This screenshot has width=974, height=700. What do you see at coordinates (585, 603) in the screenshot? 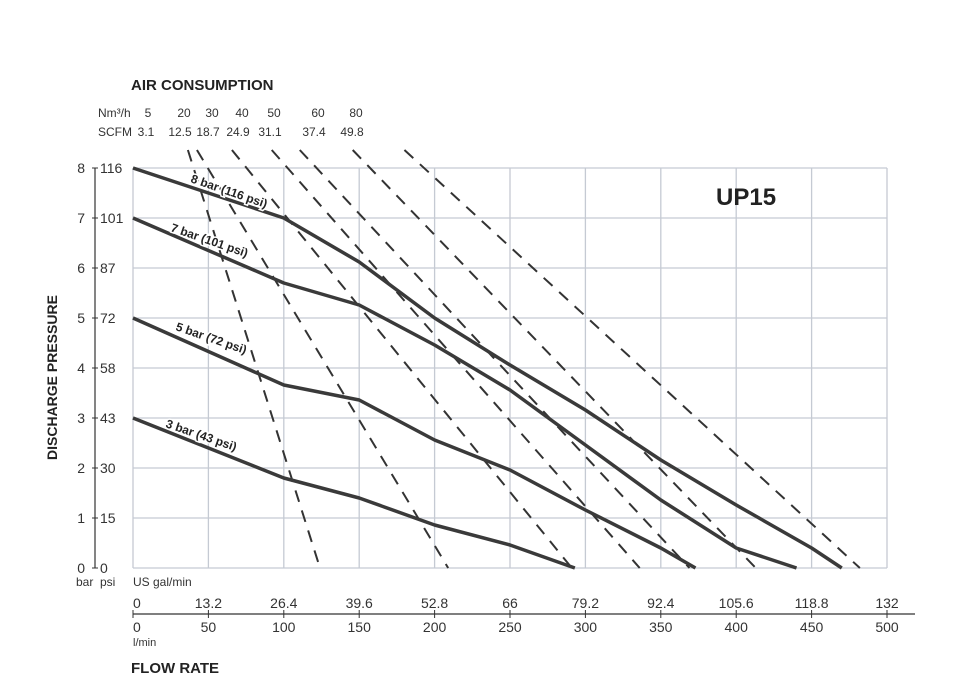
I see `x-tick-gpm: 79.2` at bounding box center [585, 603].